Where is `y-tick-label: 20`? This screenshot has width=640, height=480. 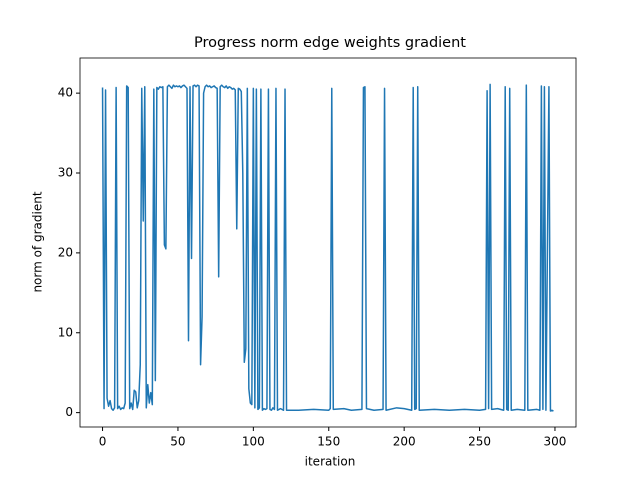
y-tick-label: 20 is located at coordinates (65, 252).